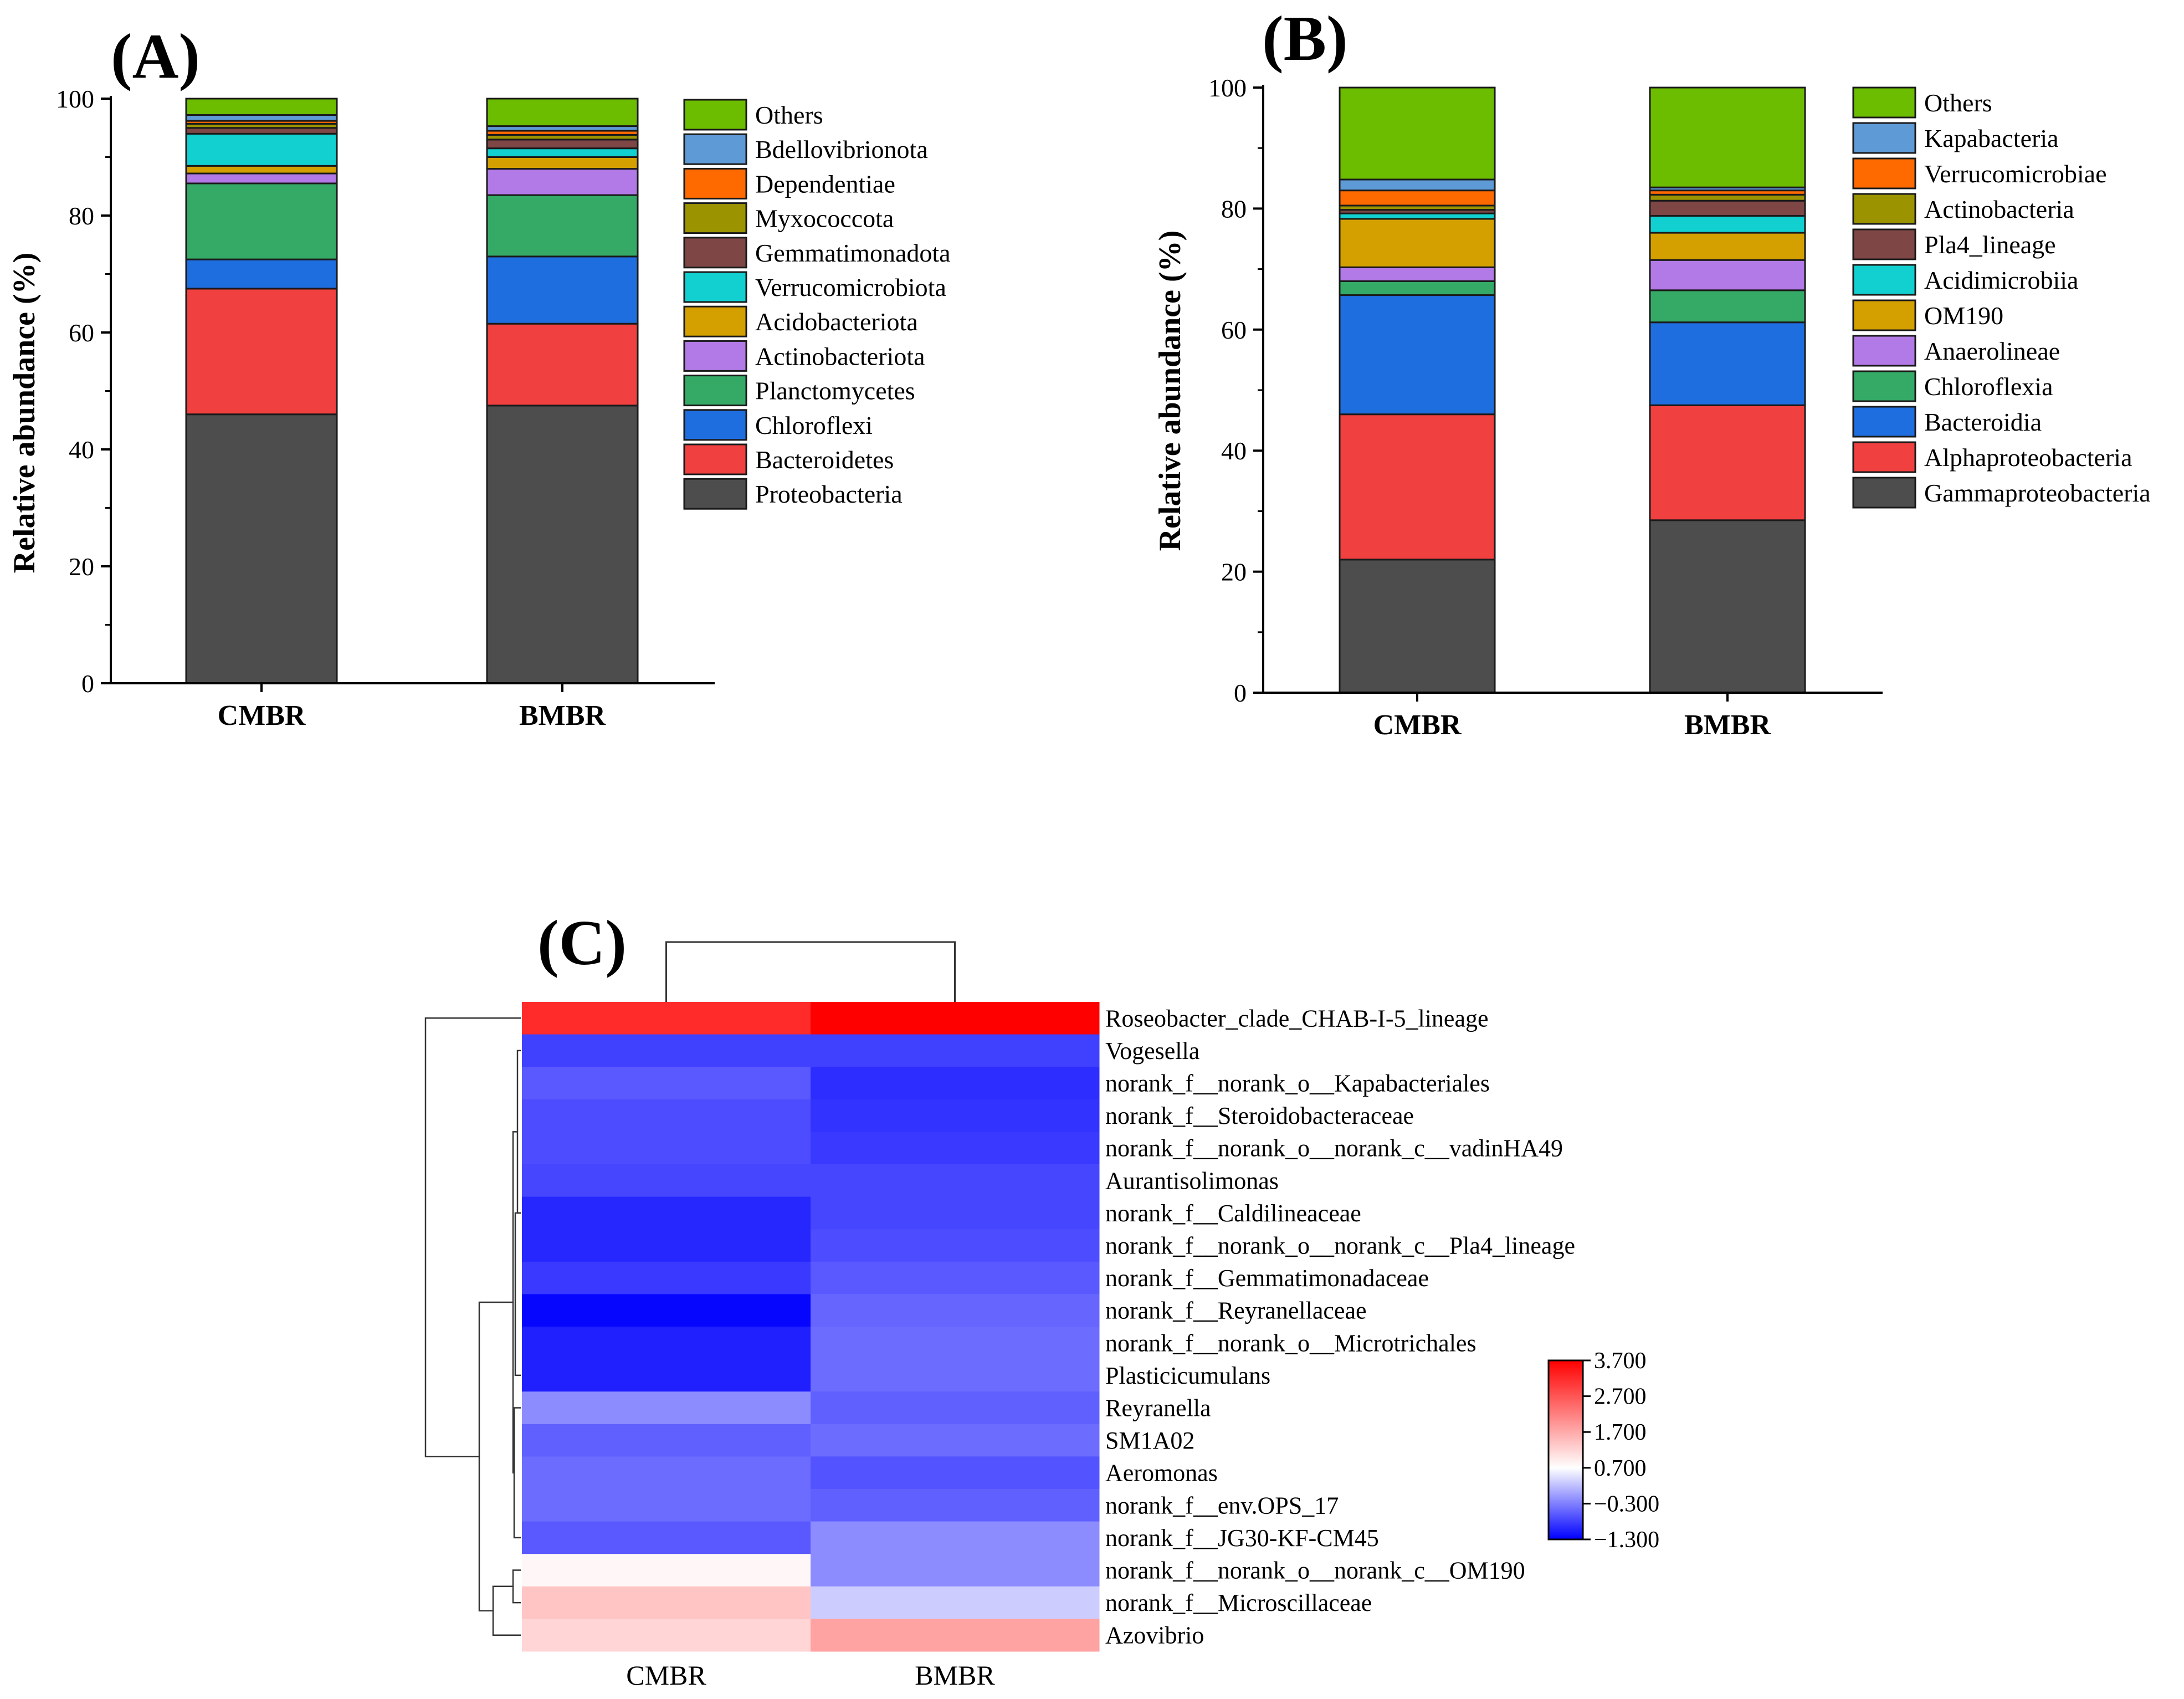  I want to click on bar-segment-cmbr-actinobacteriota, so click(261, 178).